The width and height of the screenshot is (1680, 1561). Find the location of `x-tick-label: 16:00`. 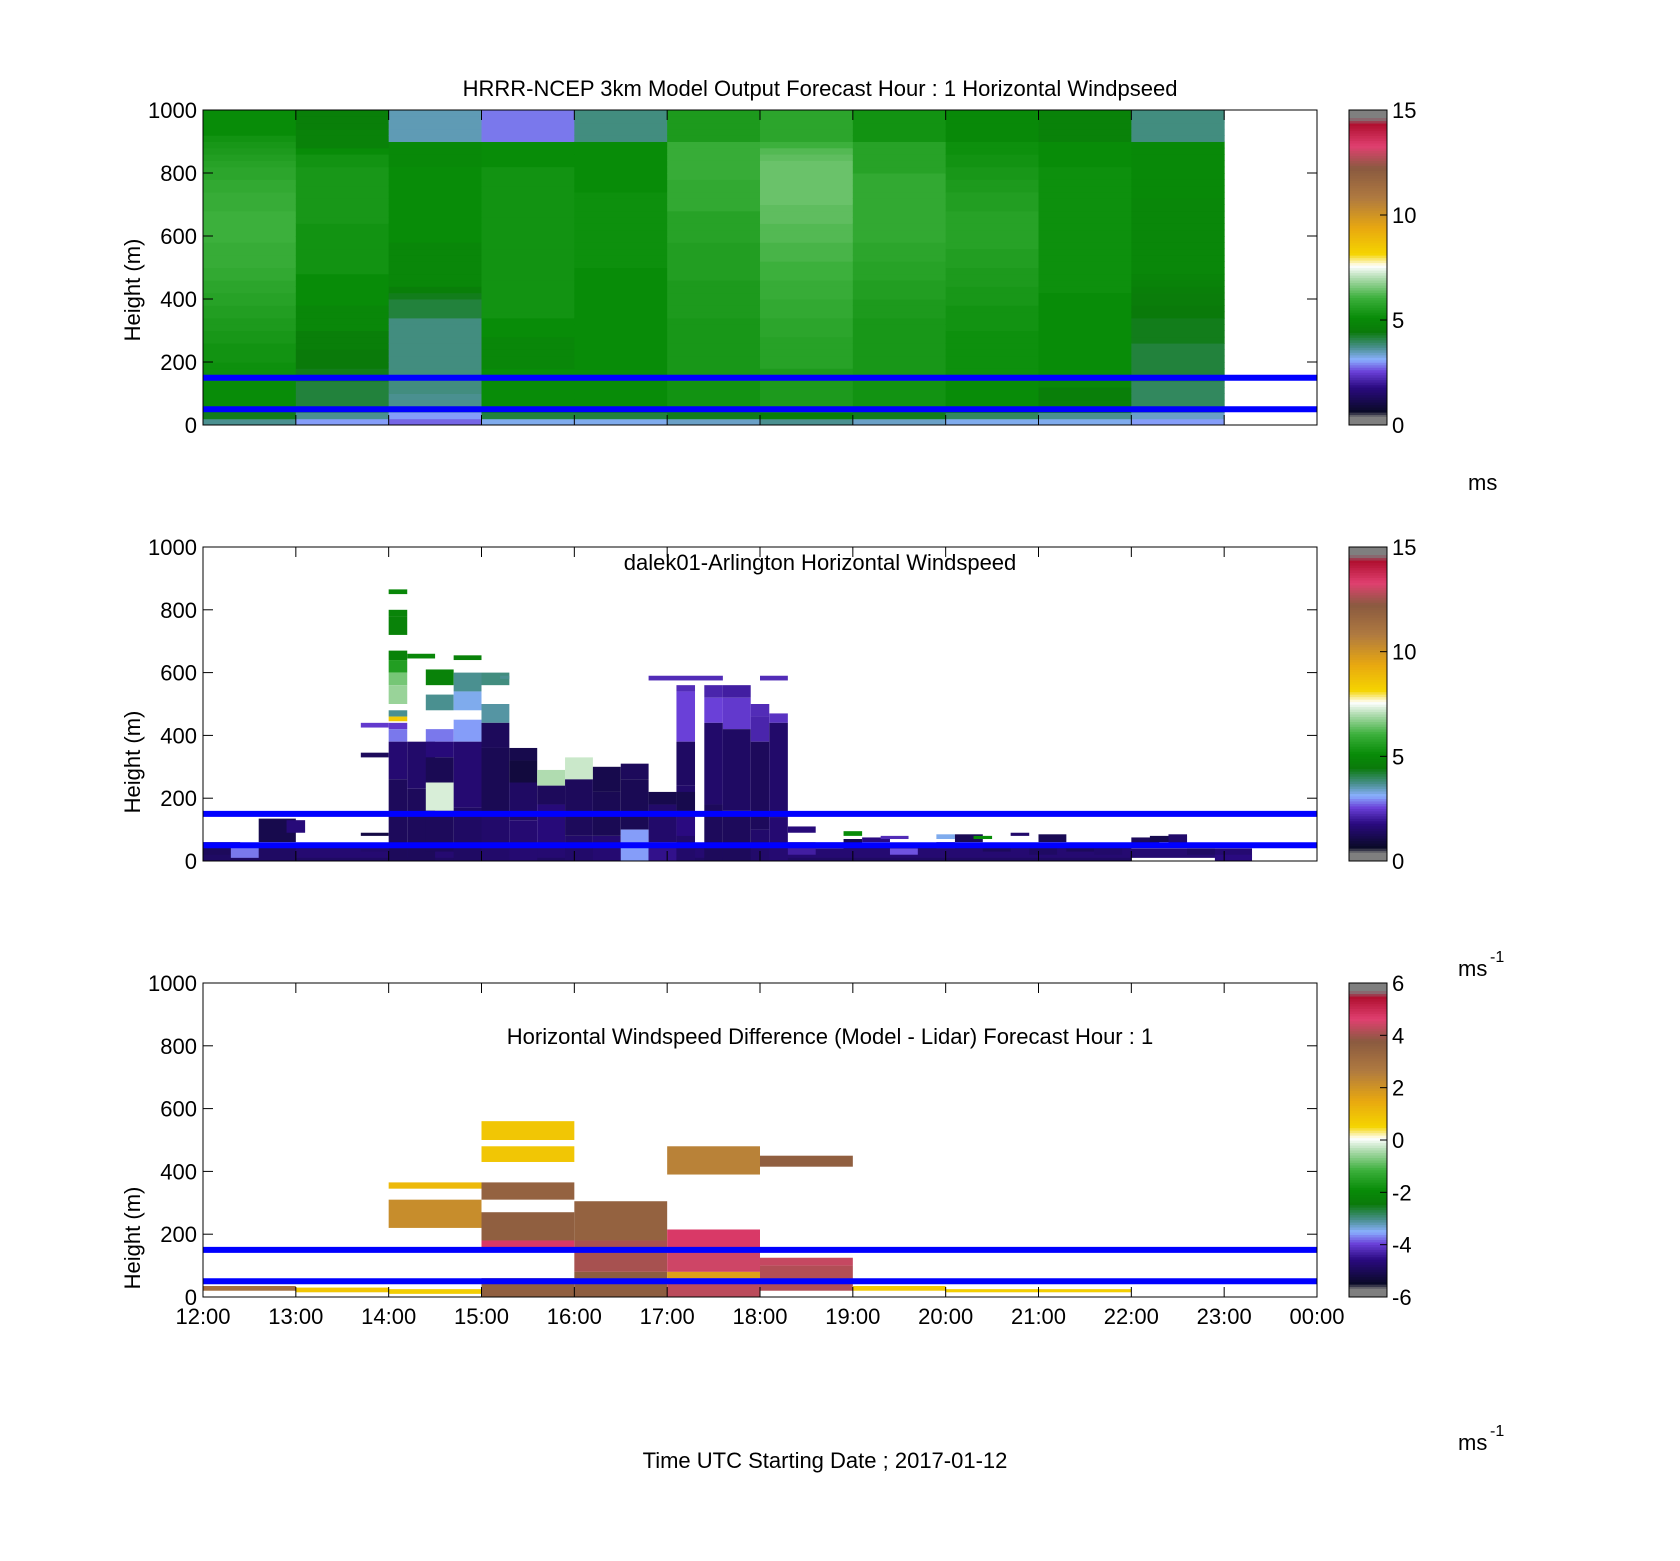

x-tick-label: 16:00 is located at coordinates (574, 1316).